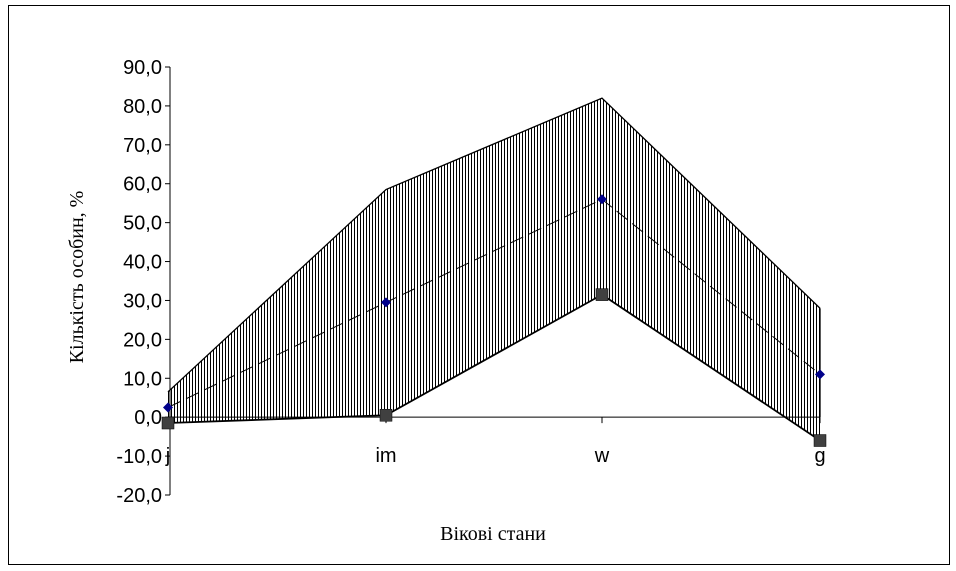 The image size is (956, 571). What do you see at coordinates (142, 146) in the screenshot?
I see `y-tick-label: 70,0` at bounding box center [142, 146].